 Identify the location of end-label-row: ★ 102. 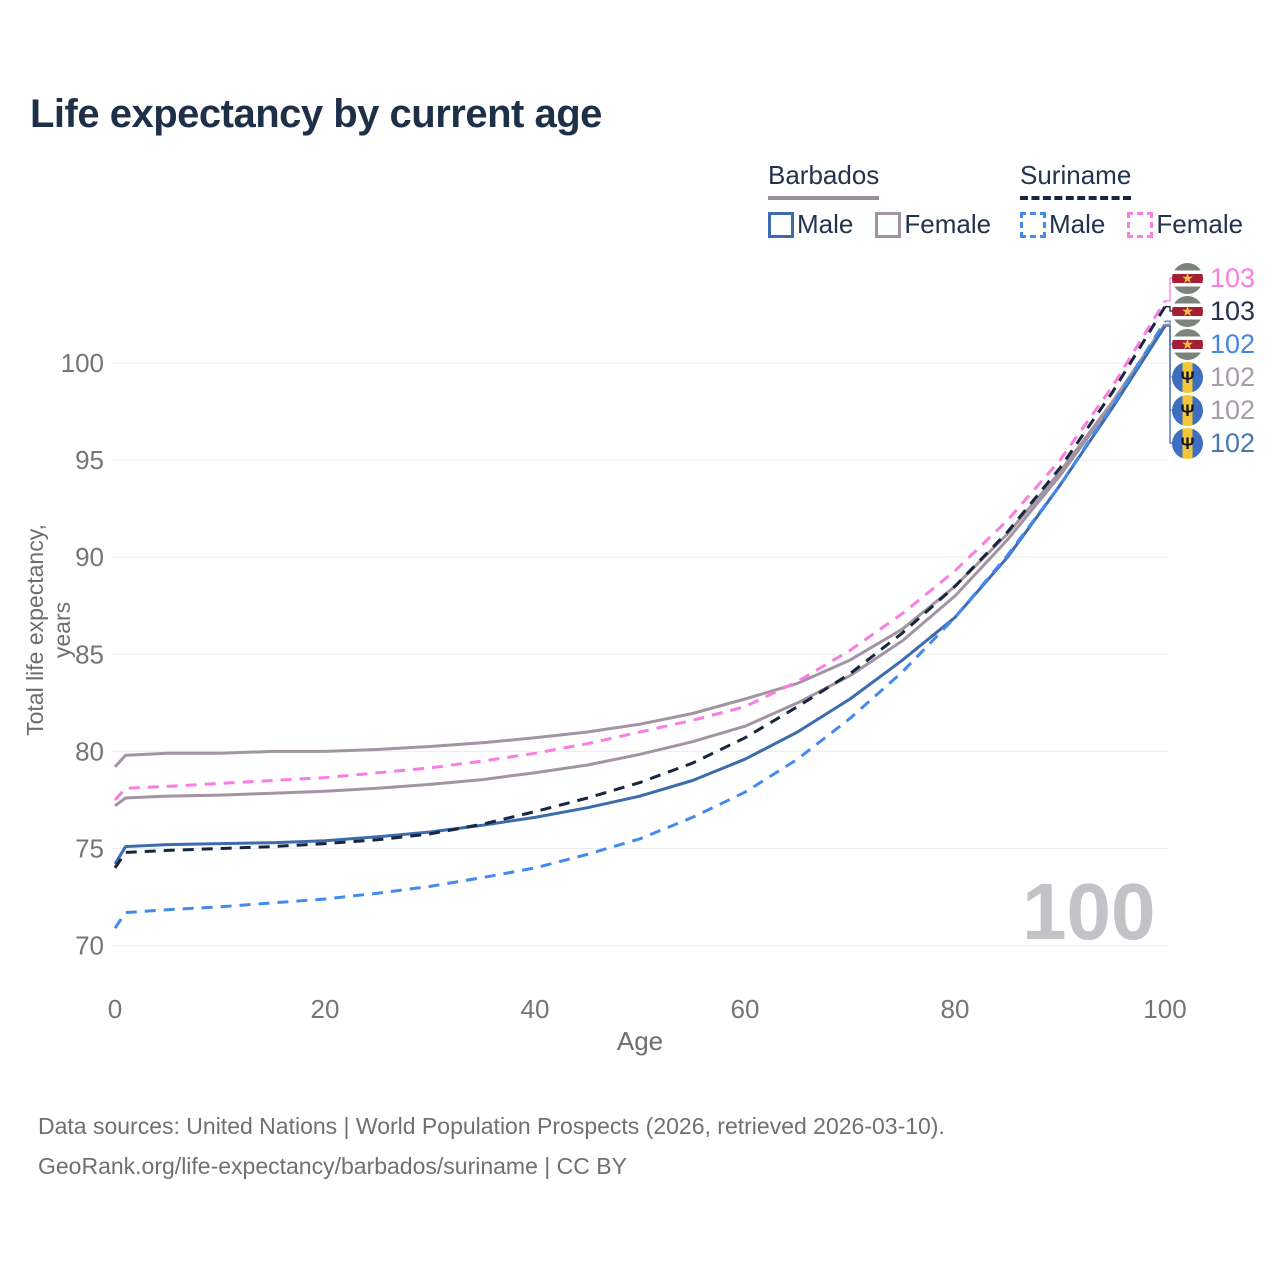
(1213, 344).